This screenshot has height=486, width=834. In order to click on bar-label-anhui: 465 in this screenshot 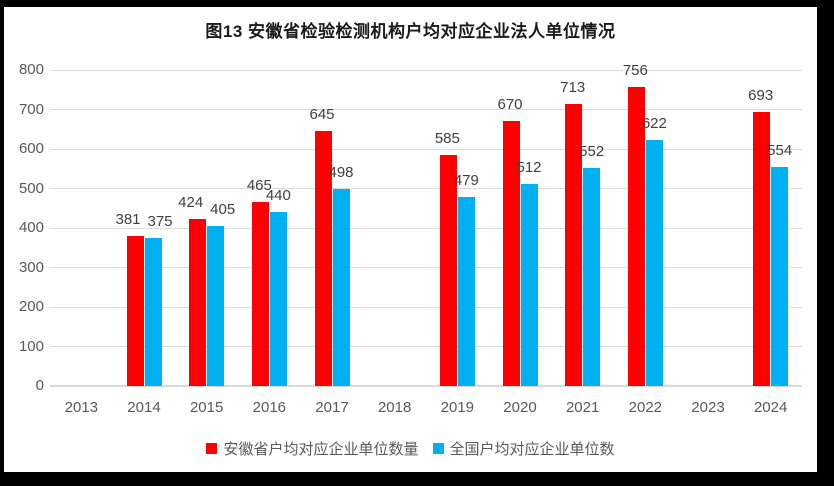, I will do `click(259, 186)`.